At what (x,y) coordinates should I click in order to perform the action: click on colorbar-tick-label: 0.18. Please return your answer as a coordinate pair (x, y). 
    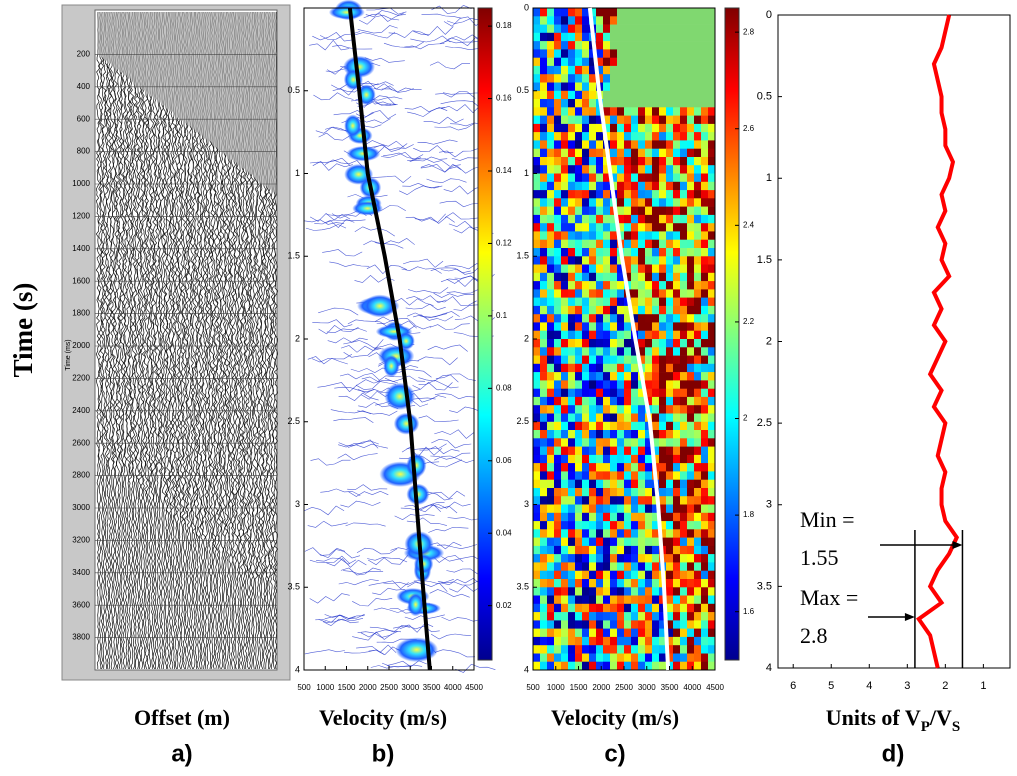
    Looking at the image, I should click on (504, 25).